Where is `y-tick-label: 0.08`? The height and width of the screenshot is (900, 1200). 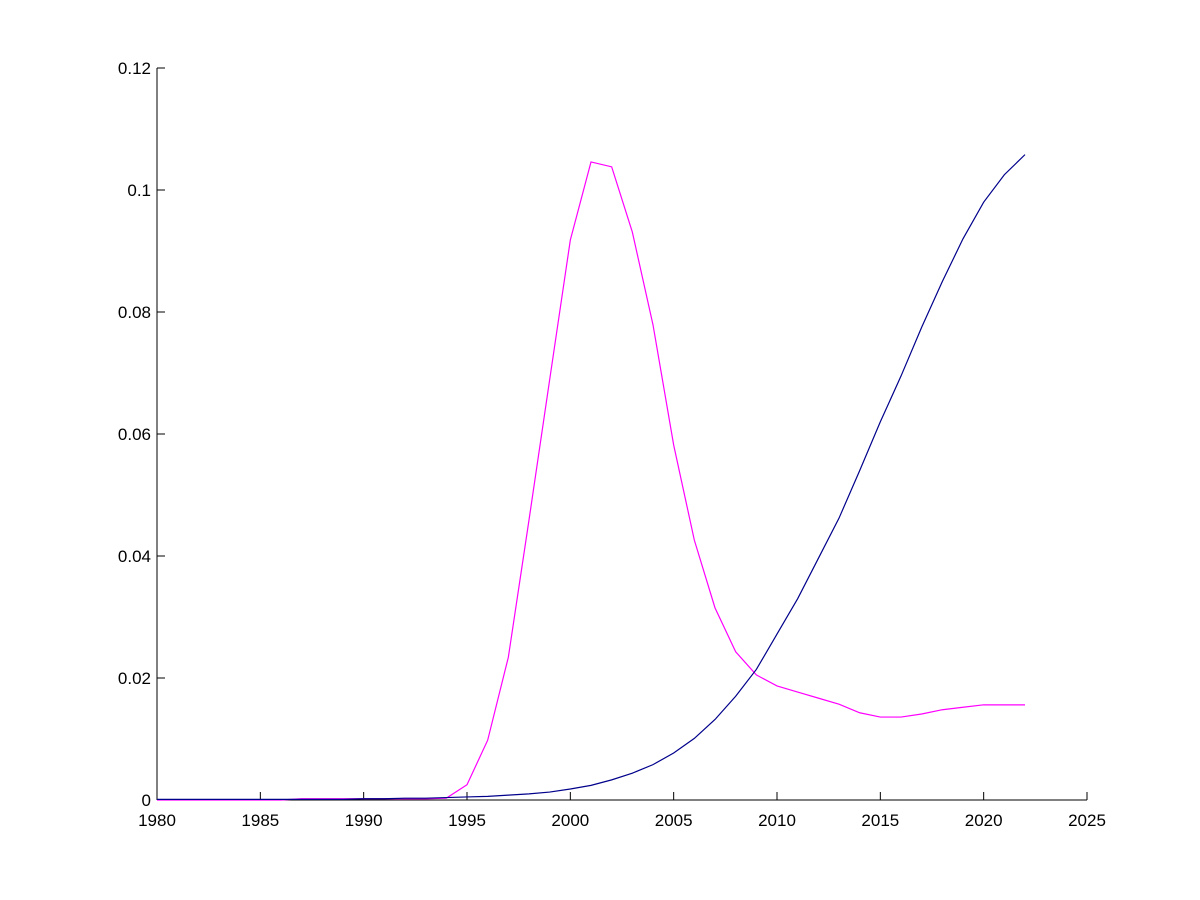 y-tick-label: 0.08 is located at coordinates (134, 312).